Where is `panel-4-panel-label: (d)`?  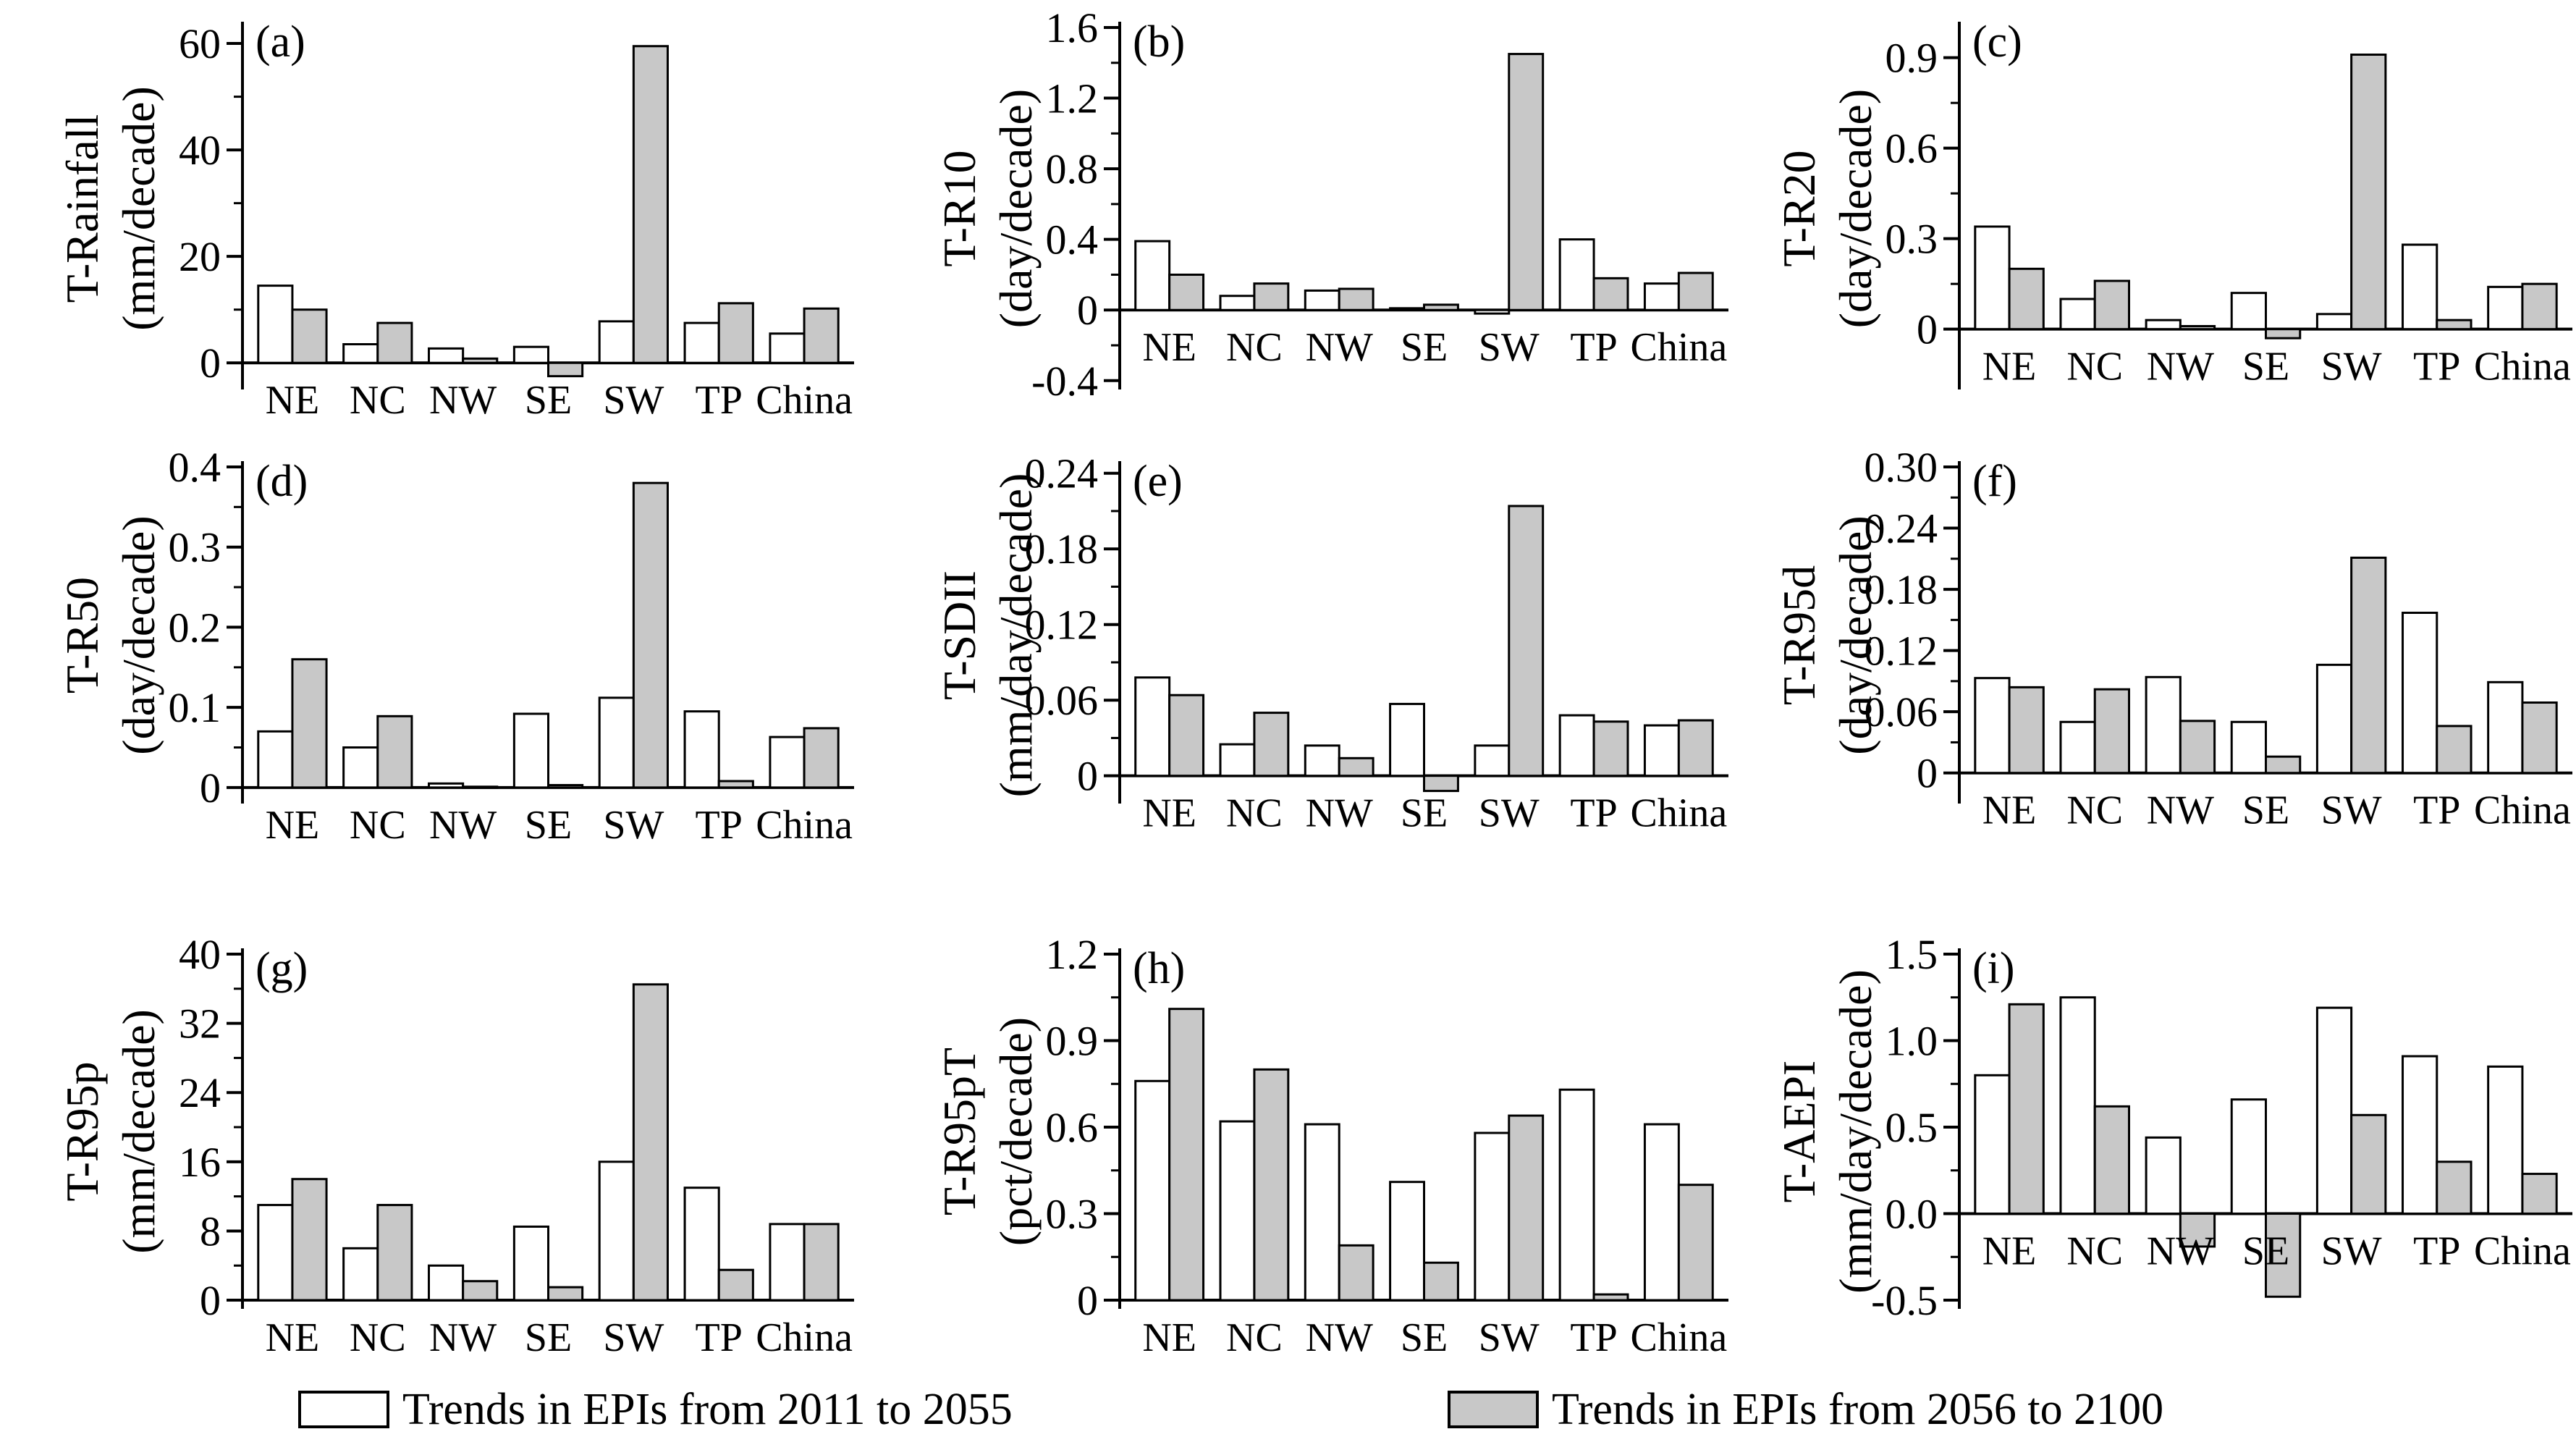
panel-4-panel-label: (d) is located at coordinates (282, 482).